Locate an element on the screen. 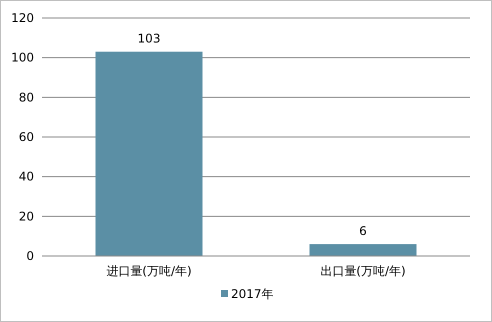  y-tick-label: 0 is located at coordinates (30, 256).